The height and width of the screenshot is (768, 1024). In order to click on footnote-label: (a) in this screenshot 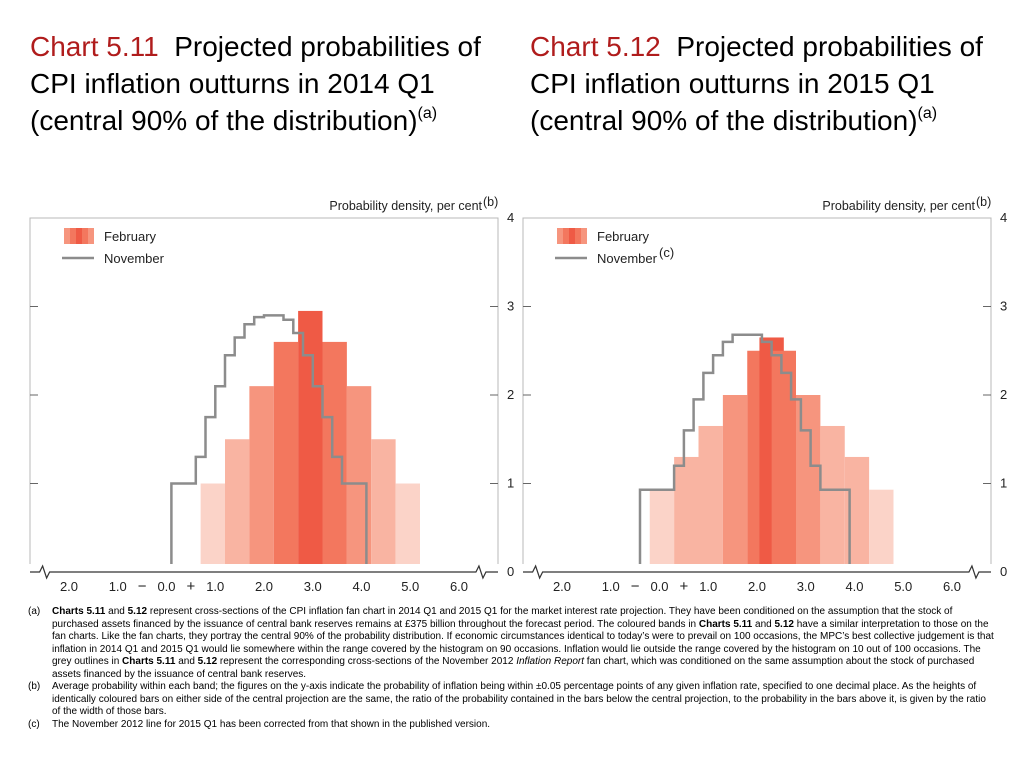, I will do `click(34, 611)`.